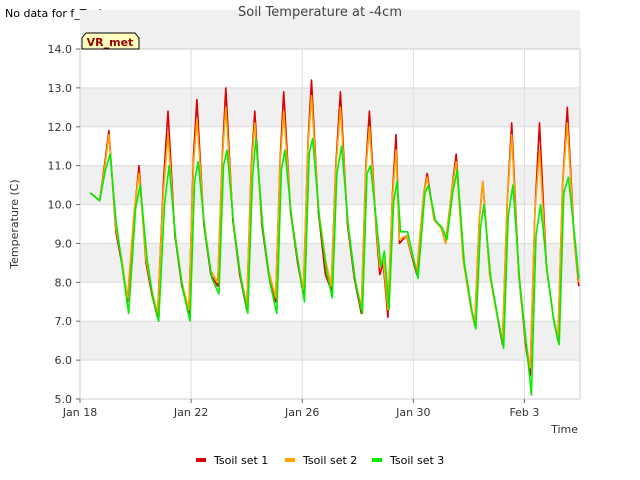 This screenshot has width=640, height=480. Describe the element at coordinates (329, 460) in the screenshot. I see `legend-label: Tsoil set 2` at that location.